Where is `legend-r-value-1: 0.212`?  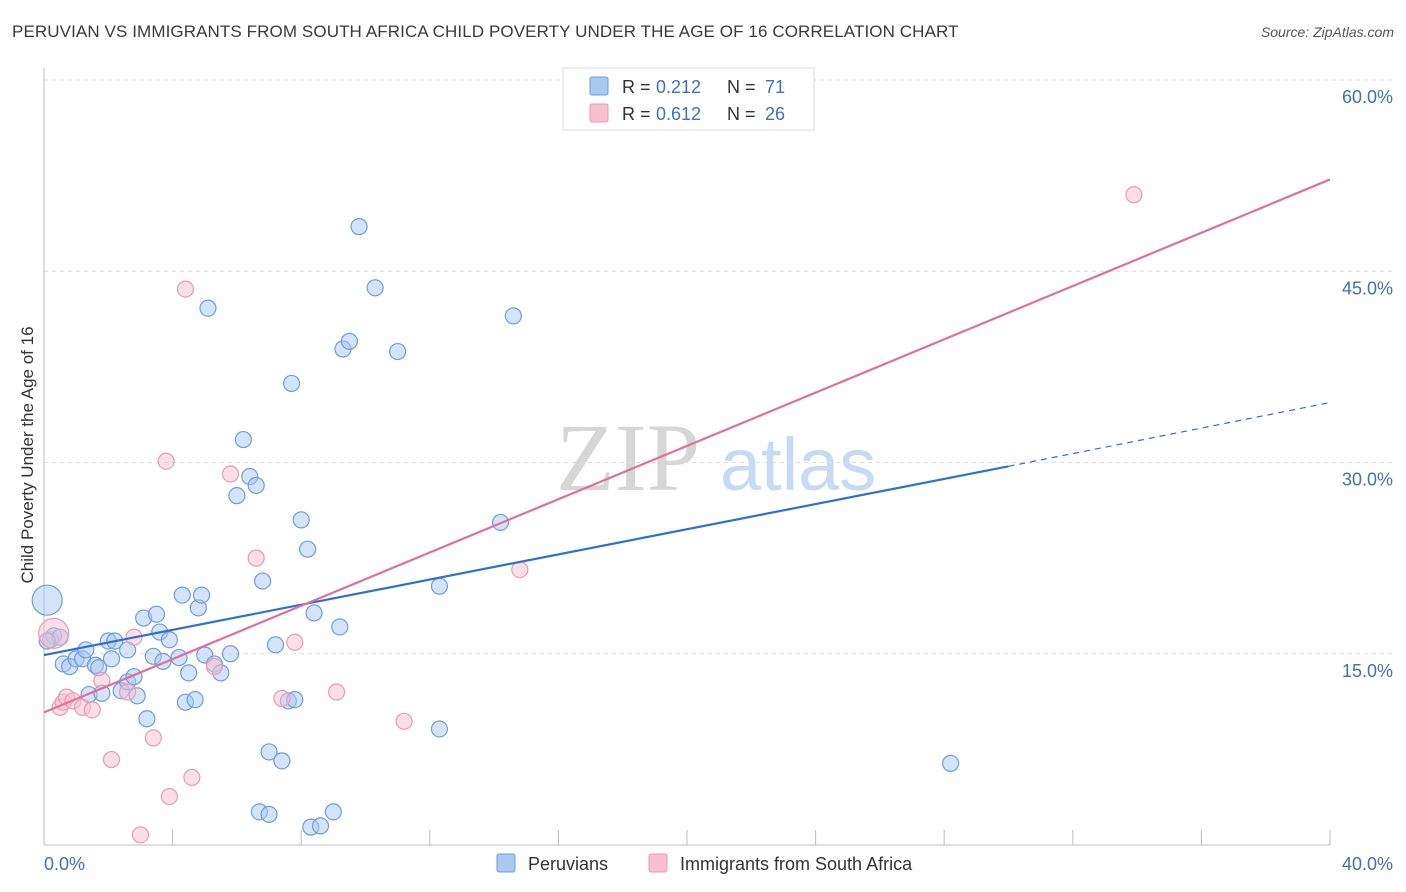
legend-r-value-1: 0.212 is located at coordinates (678, 87).